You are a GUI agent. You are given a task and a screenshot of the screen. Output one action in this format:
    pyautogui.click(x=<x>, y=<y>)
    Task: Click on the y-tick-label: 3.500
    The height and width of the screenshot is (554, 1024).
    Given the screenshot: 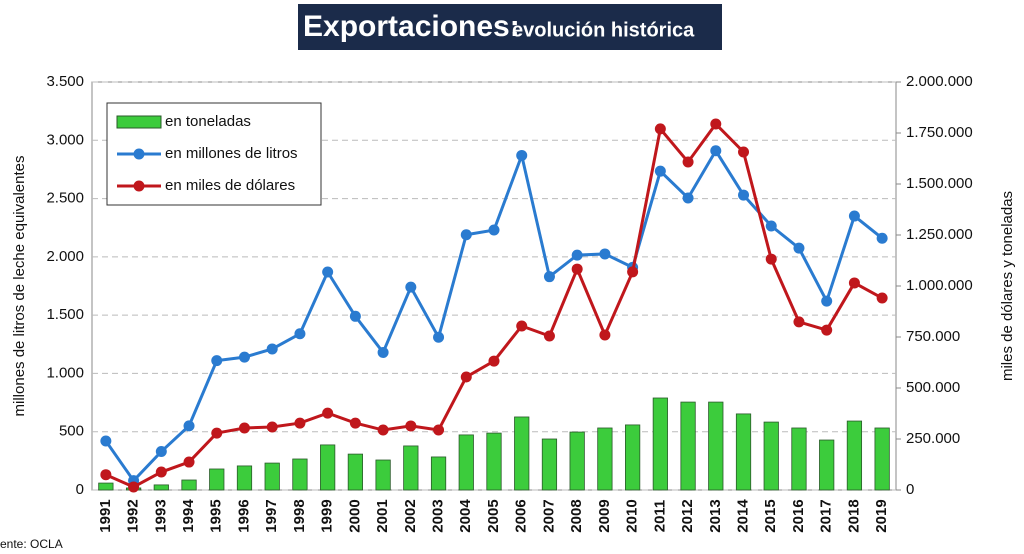 What is the action you would take?
    pyautogui.click(x=65, y=81)
    